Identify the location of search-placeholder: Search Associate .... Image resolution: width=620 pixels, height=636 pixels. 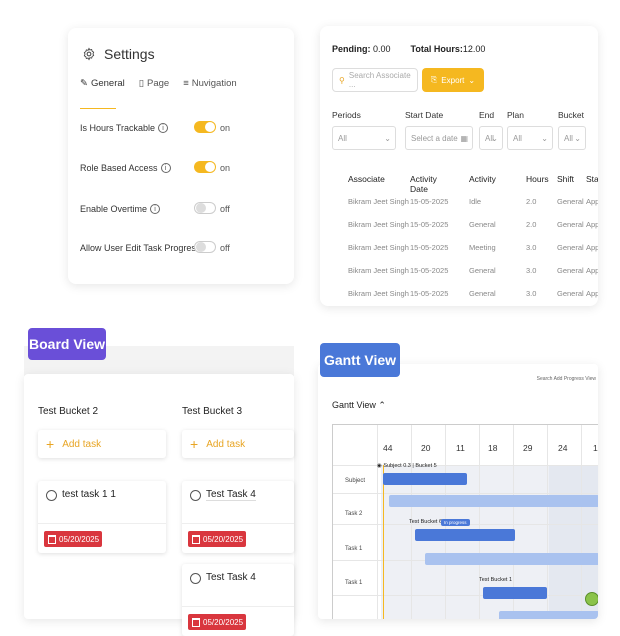
(379, 80).